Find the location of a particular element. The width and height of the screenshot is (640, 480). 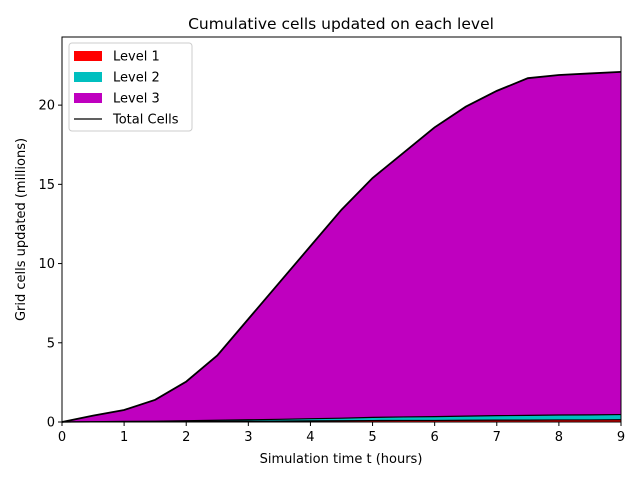

y-axis-label: Grid cells updated (millions) is located at coordinates (21, 229).